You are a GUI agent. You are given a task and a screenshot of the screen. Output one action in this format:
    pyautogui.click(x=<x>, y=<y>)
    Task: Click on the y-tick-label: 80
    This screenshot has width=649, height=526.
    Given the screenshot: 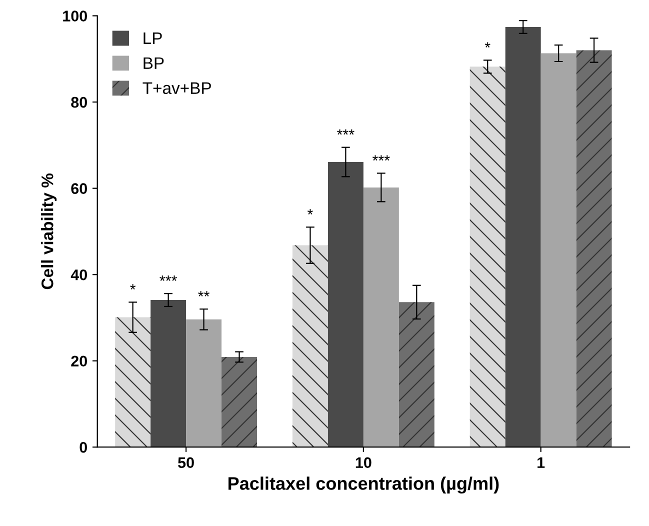 What is the action you would take?
    pyautogui.click(x=79, y=102)
    